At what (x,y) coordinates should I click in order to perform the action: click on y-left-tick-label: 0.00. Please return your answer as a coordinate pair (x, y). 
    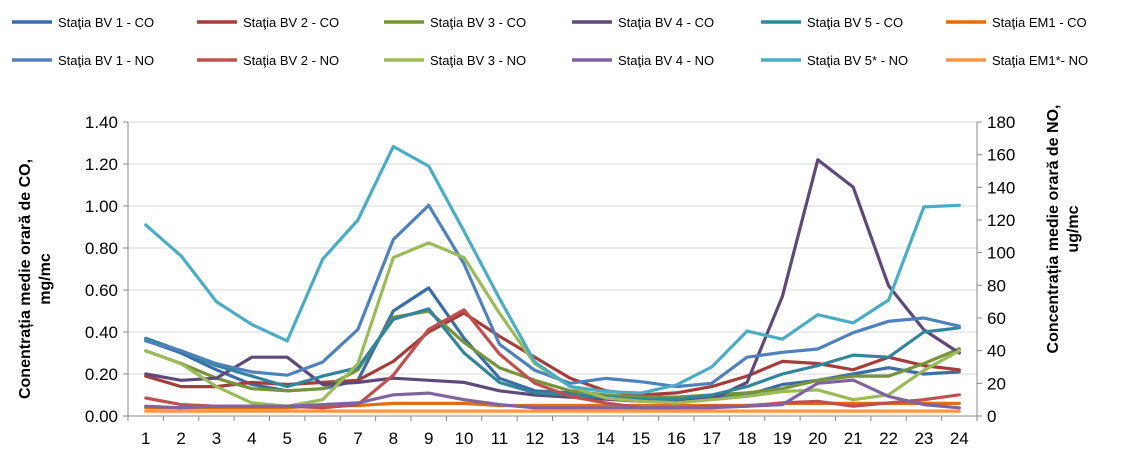
    Looking at the image, I should click on (101, 416).